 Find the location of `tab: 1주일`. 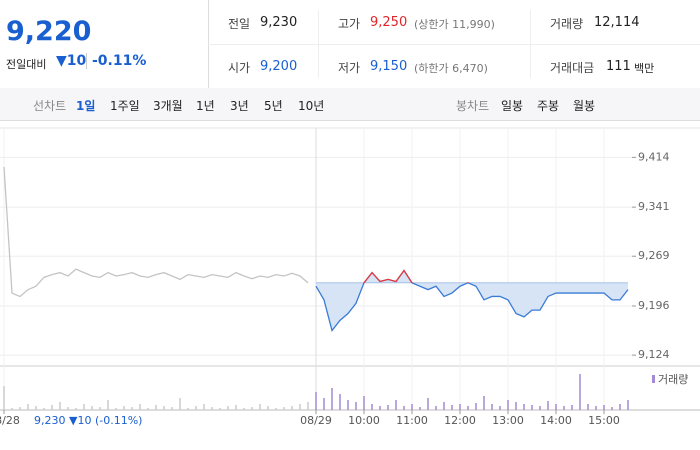

tab: 1주일 is located at coordinates (125, 106).